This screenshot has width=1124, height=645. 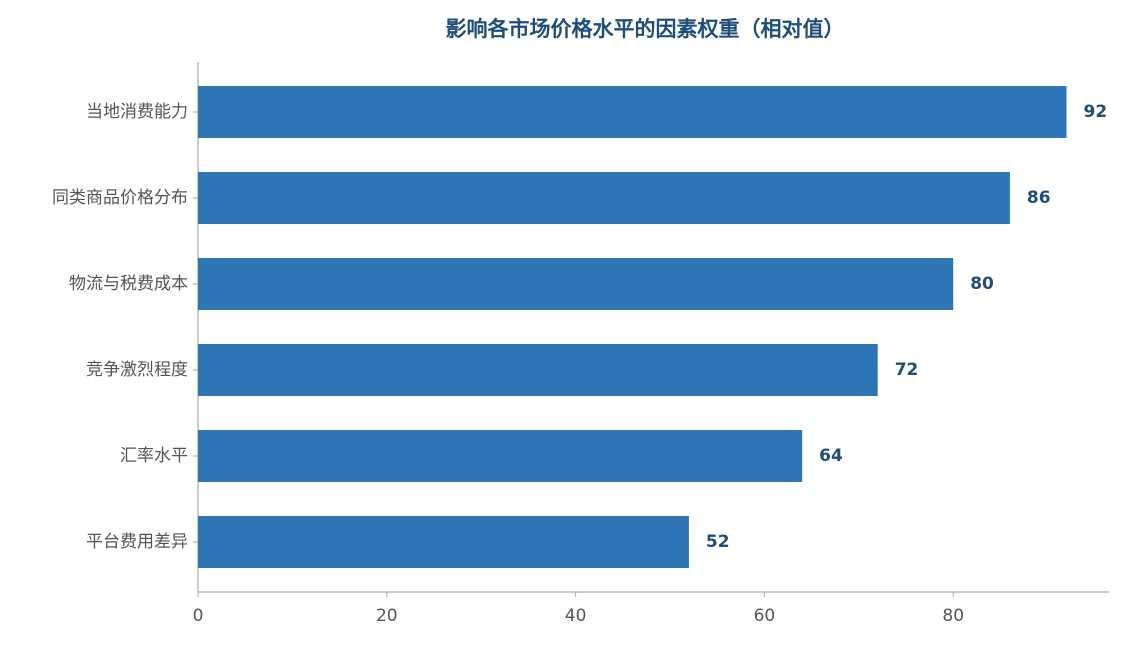 What do you see at coordinates (1096, 112) in the screenshot?
I see `value-label: 92` at bounding box center [1096, 112].